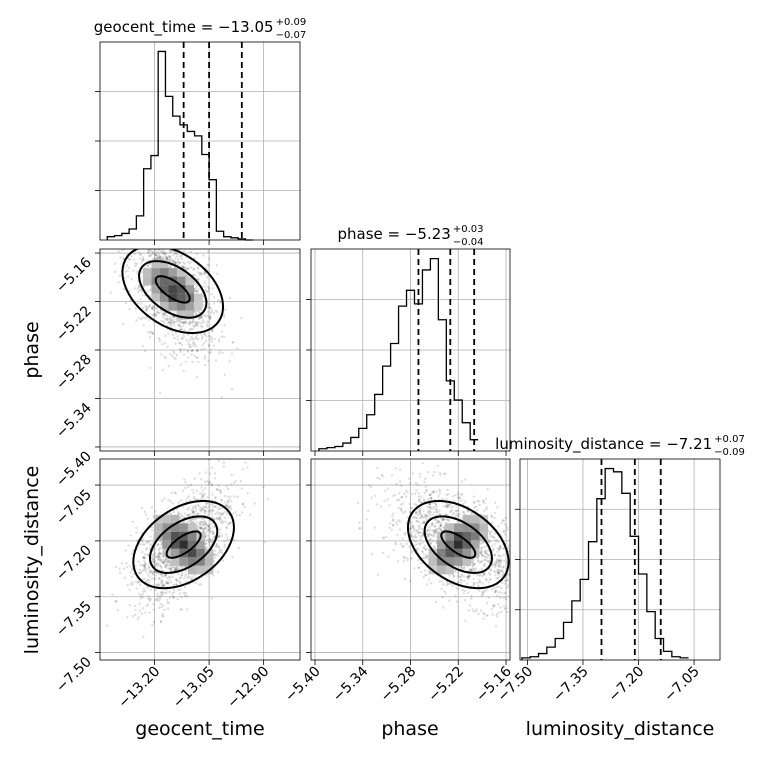  What do you see at coordinates (155, 264) in the screenshot?
I see `geocent-time-vs-phase-density-cell` at bounding box center [155, 264].